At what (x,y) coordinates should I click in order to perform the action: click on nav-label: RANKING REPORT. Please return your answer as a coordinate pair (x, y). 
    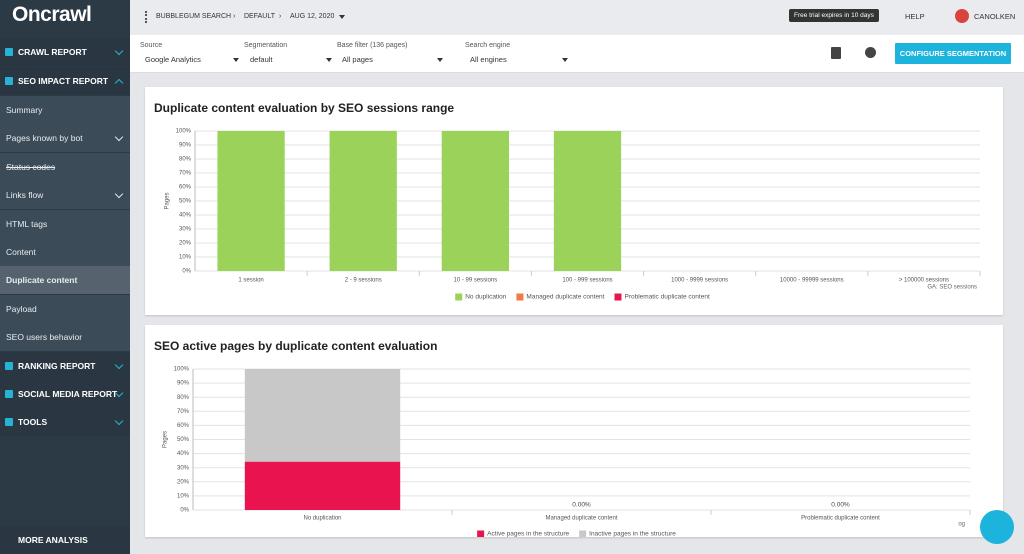
    Looking at the image, I should click on (57, 366).